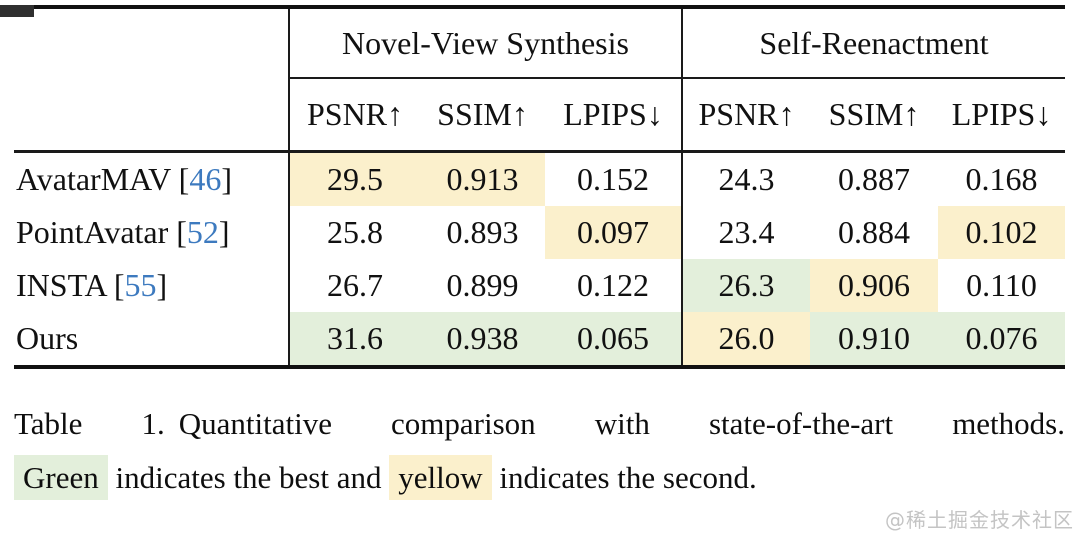 The image size is (1080, 534). What do you see at coordinates (485, 43) in the screenshot?
I see `group-header-novel-view-synthesis: Novel-View Synthesis` at bounding box center [485, 43].